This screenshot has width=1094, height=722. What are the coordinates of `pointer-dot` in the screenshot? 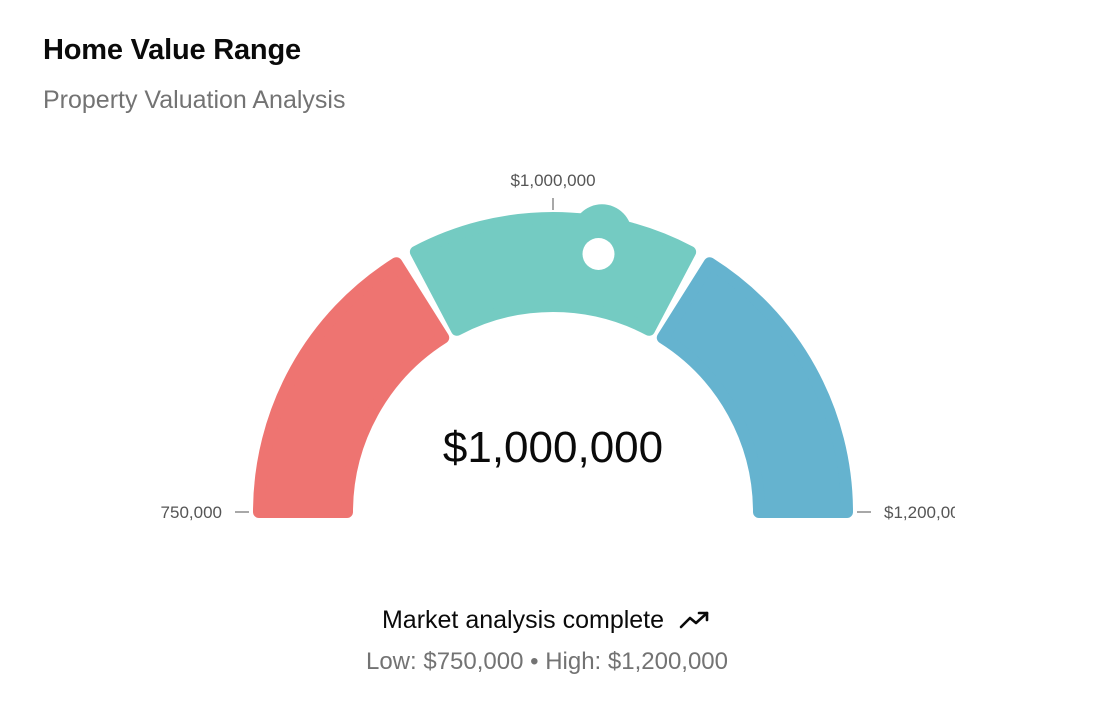 It's located at (598, 254).